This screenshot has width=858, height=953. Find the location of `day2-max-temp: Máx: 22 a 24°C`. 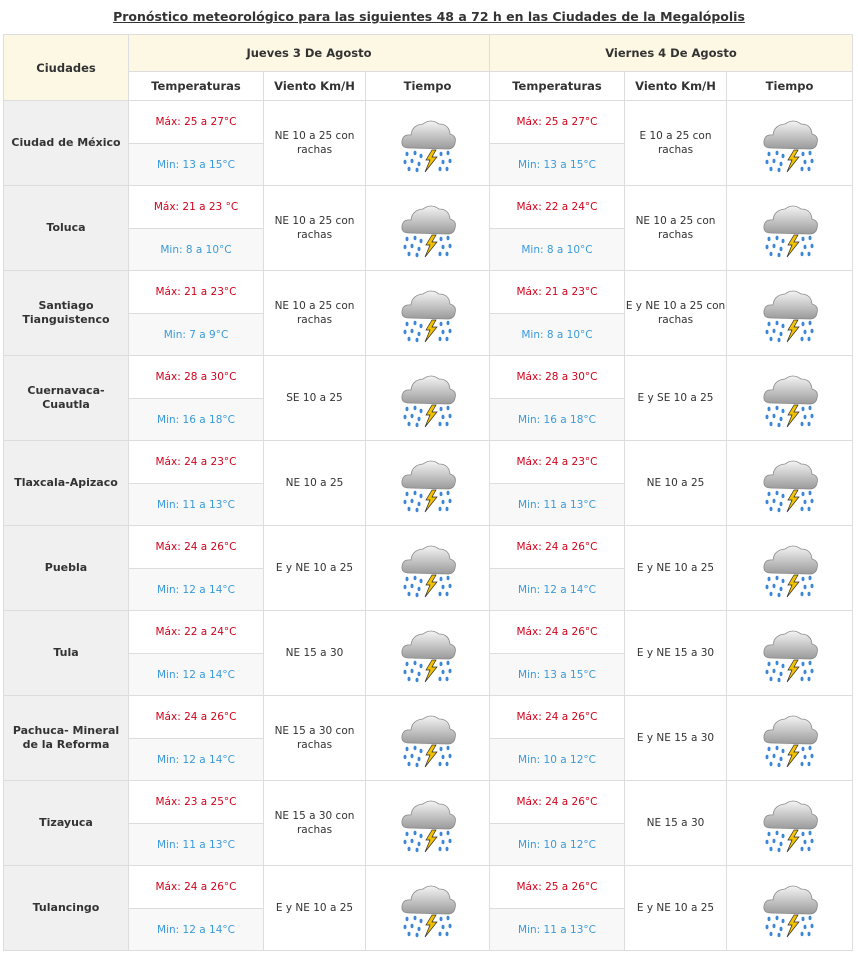

day2-max-temp: Máx: 22 a 24°C is located at coordinates (557, 207).